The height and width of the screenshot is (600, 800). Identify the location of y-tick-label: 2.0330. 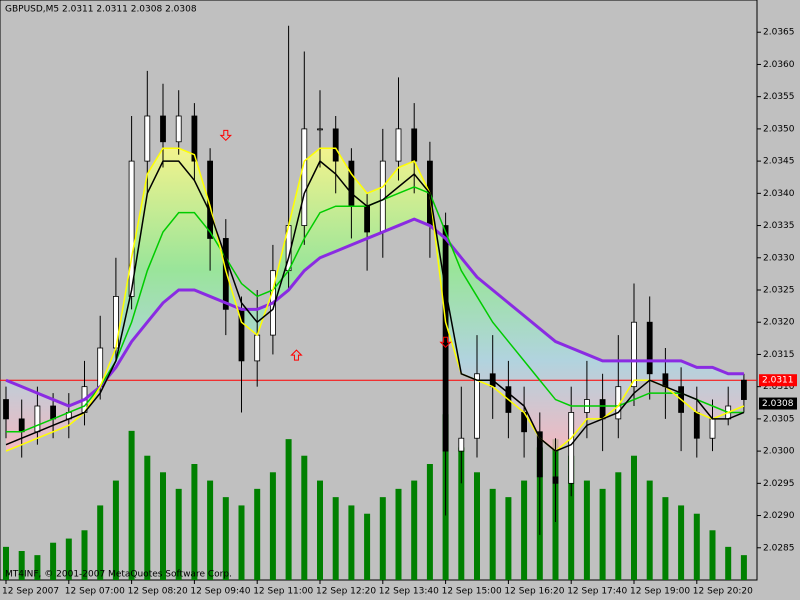
(779, 258).